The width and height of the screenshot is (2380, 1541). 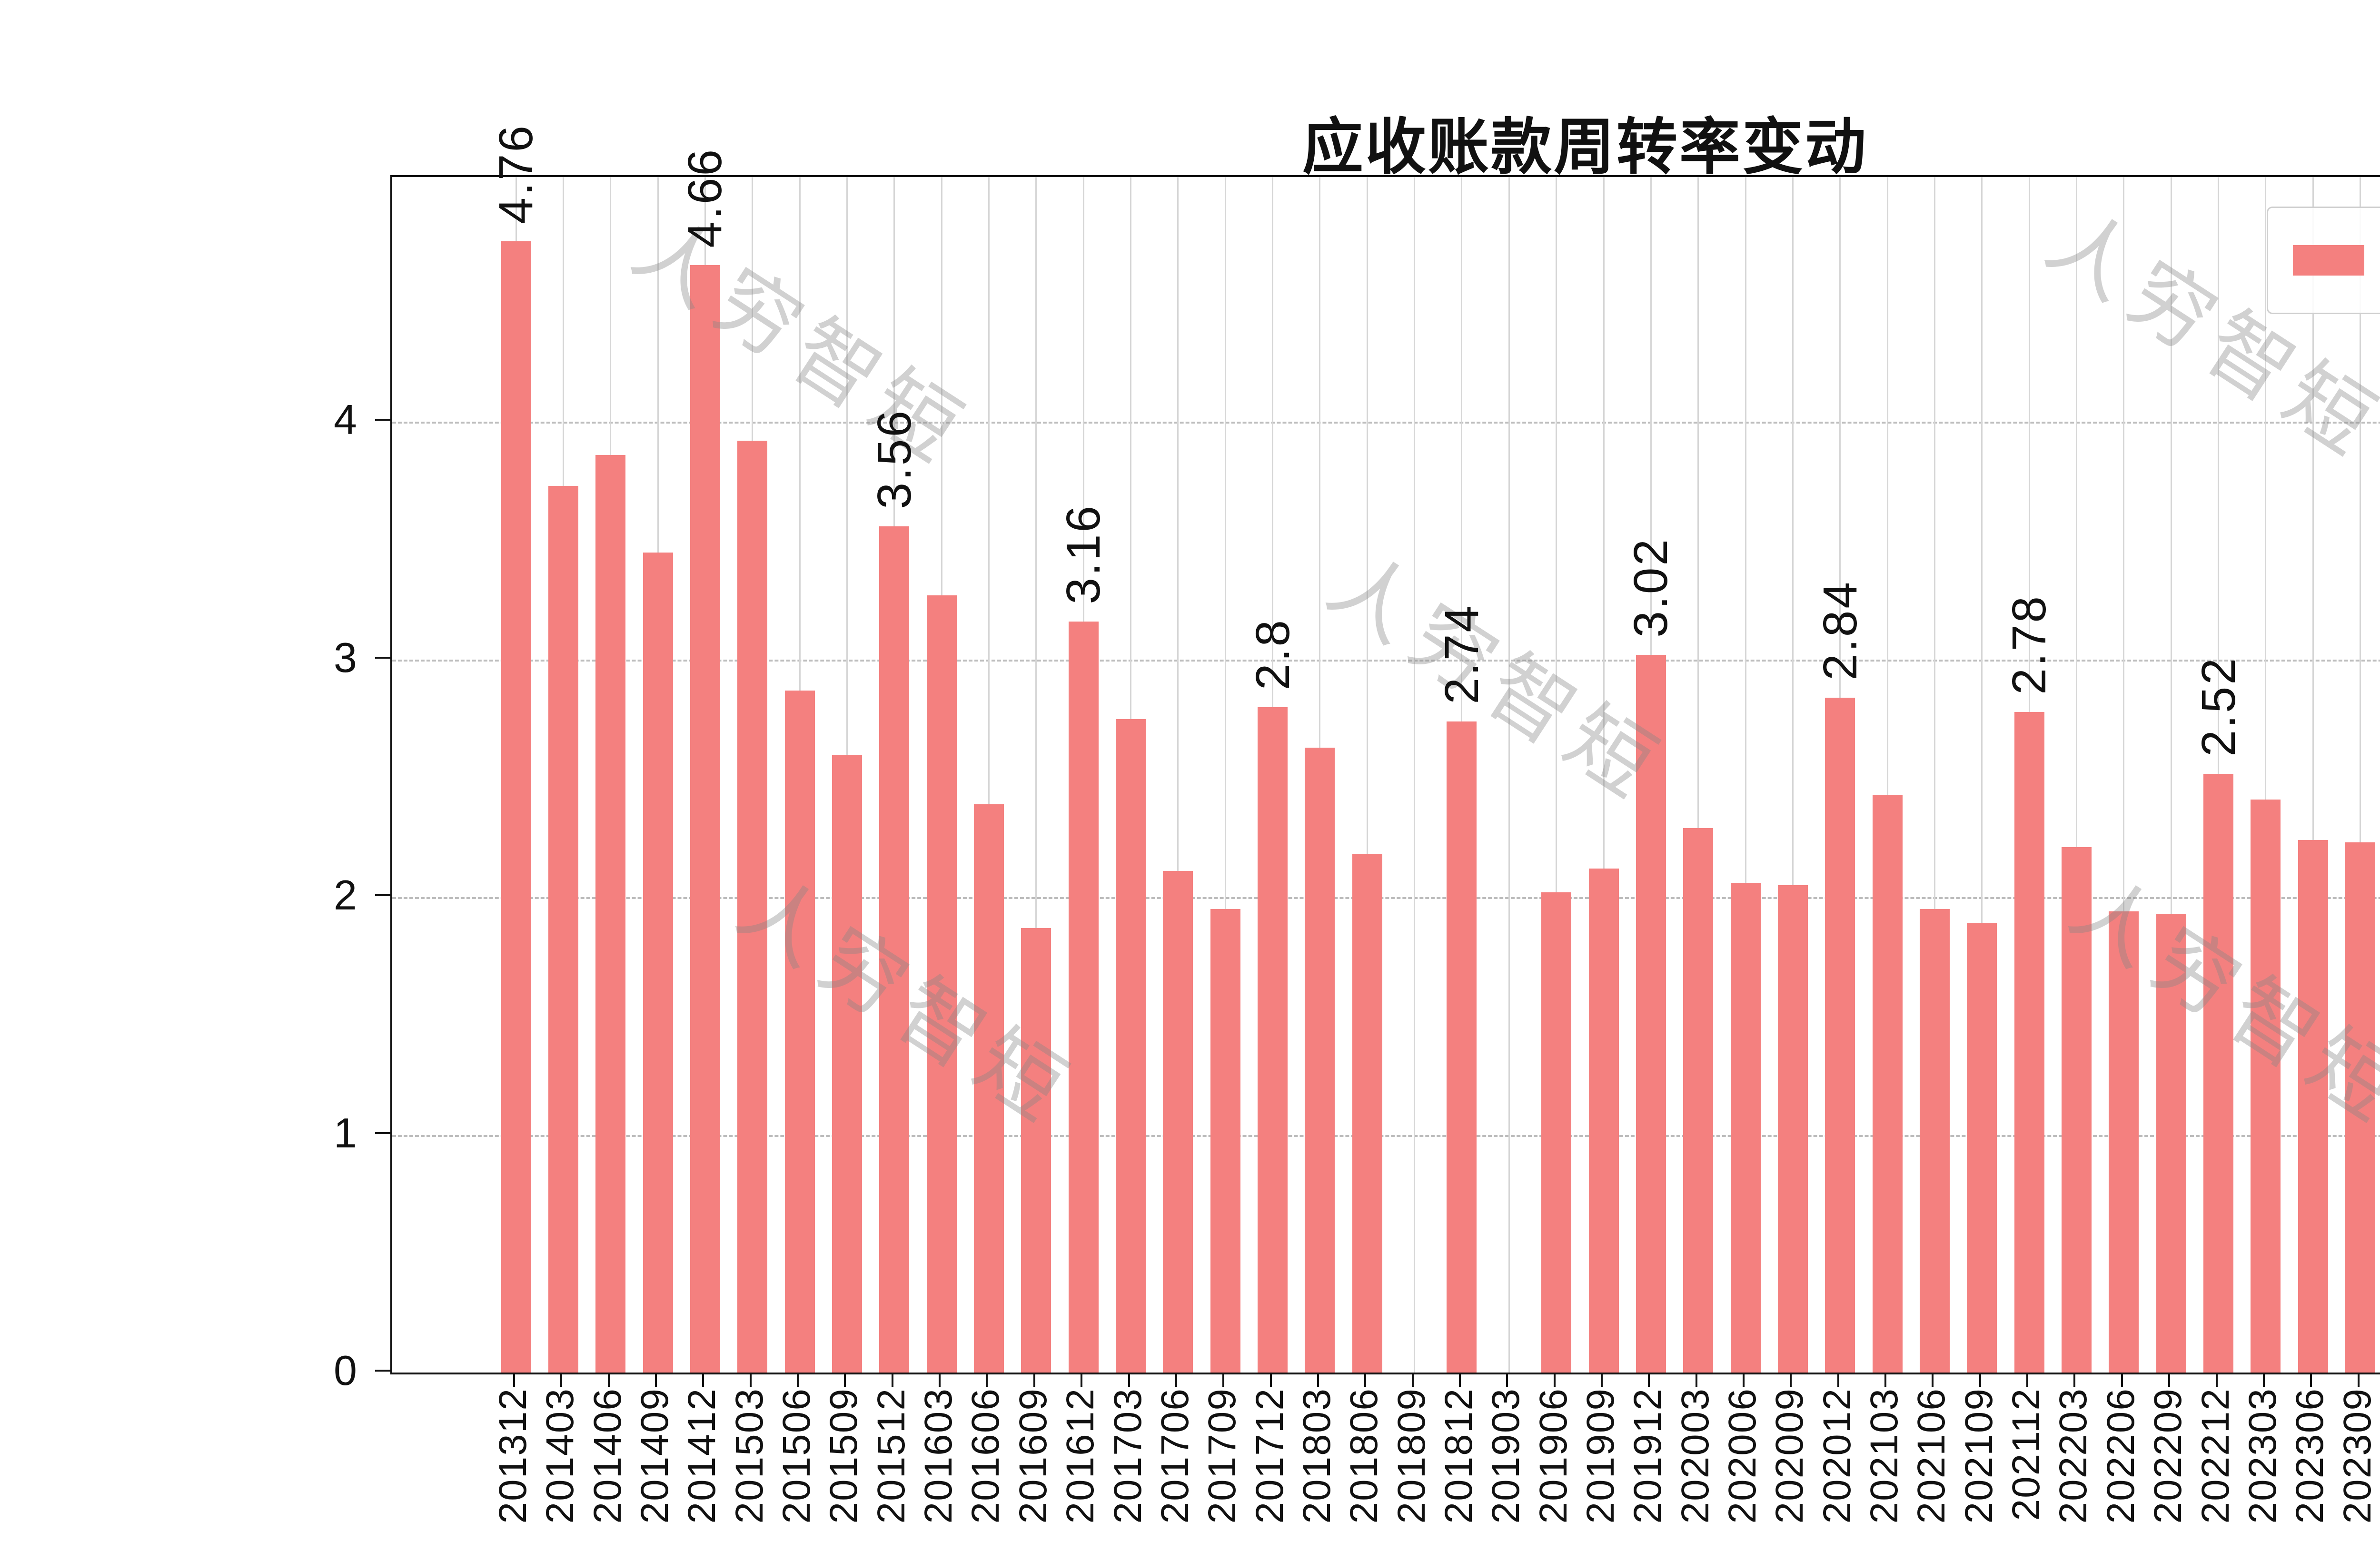 What do you see at coordinates (749, 1456) in the screenshot?
I see `x-tick-label: 201503` at bounding box center [749, 1456].